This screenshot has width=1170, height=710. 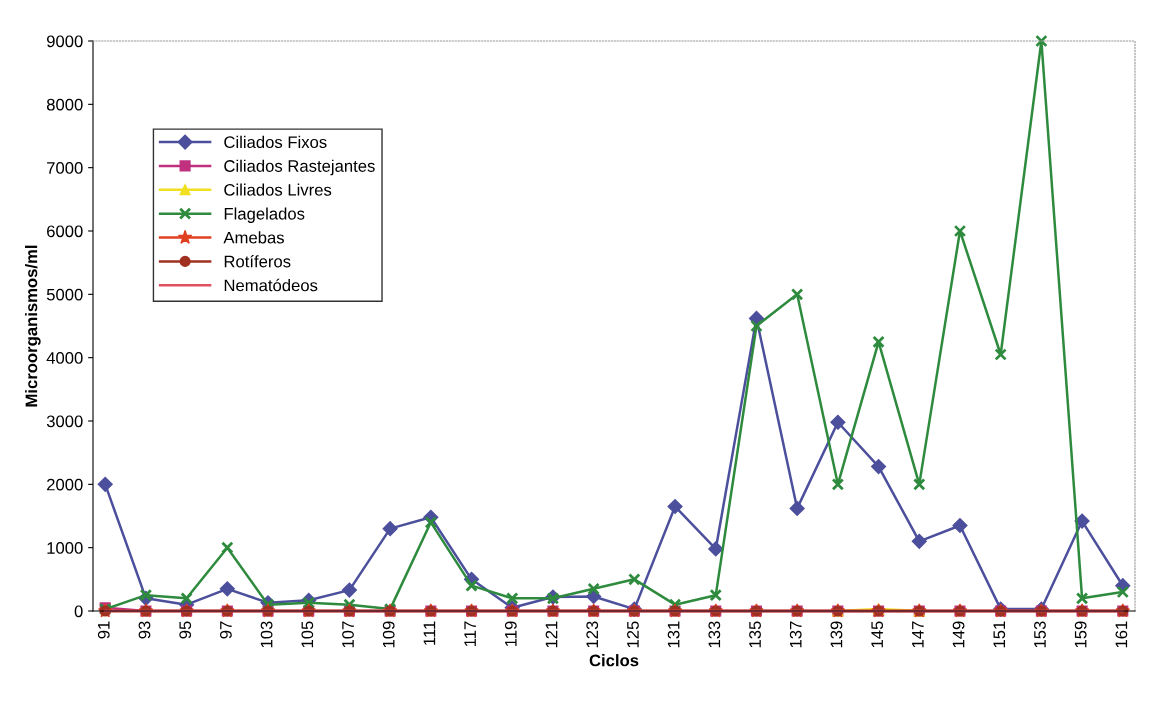 I want to click on x-tick-label: 159, so click(x=1080, y=634).